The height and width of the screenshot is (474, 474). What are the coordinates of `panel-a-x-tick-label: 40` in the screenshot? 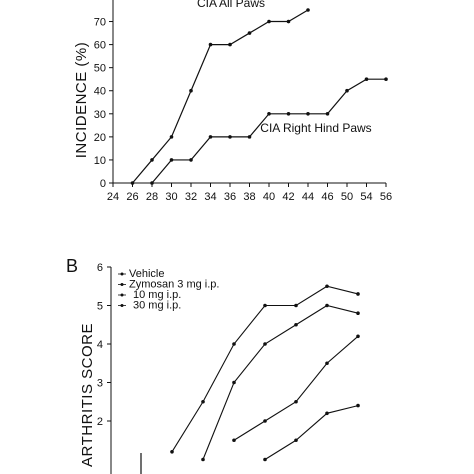 It's located at (269, 197).